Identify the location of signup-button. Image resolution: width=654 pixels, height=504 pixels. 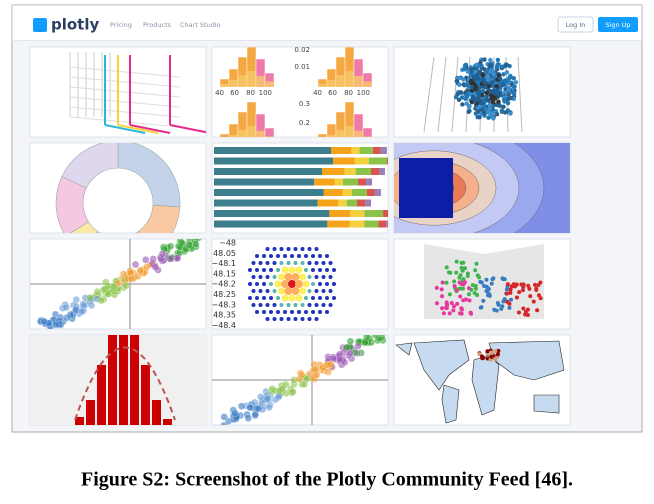
(618, 24).